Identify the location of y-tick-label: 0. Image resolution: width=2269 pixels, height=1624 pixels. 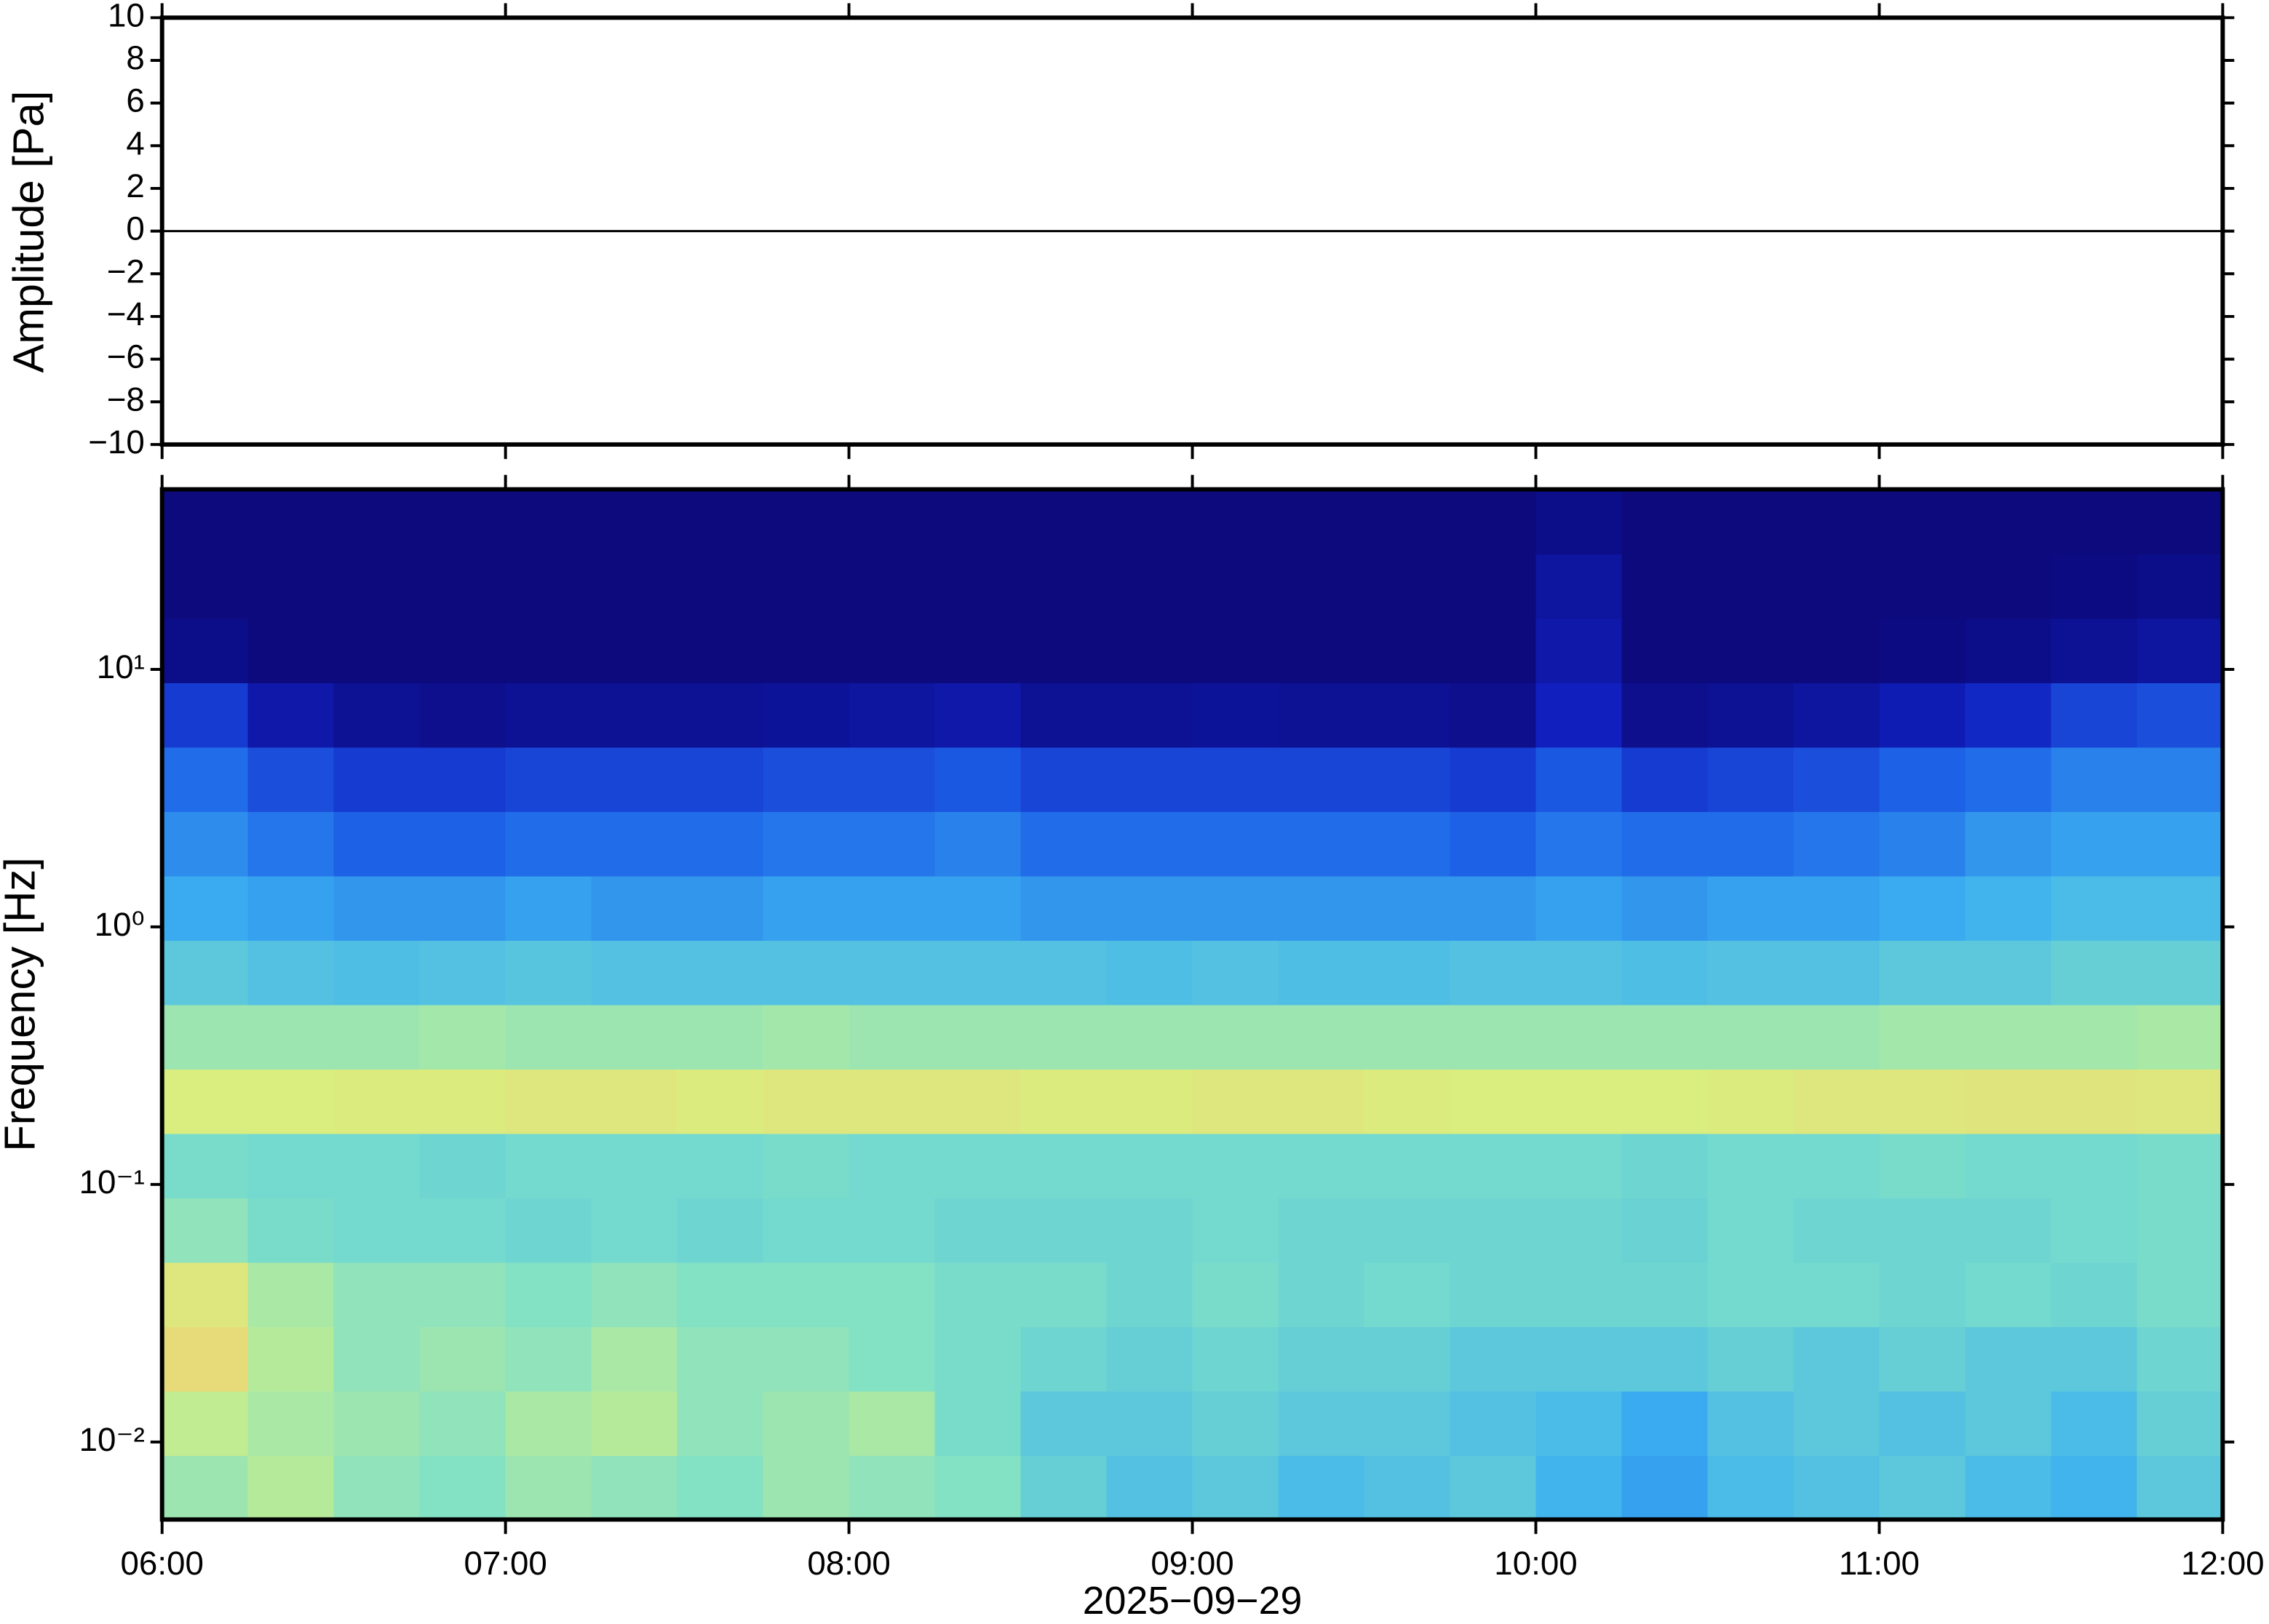
(135, 228).